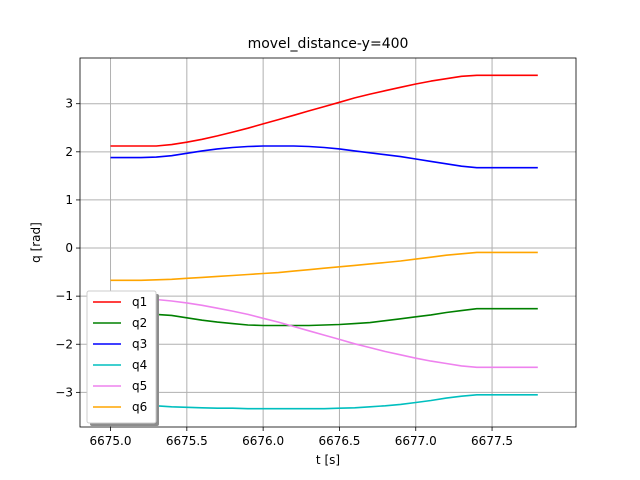  Describe the element at coordinates (324, 110) in the screenshot. I see `series-line-q1` at that location.